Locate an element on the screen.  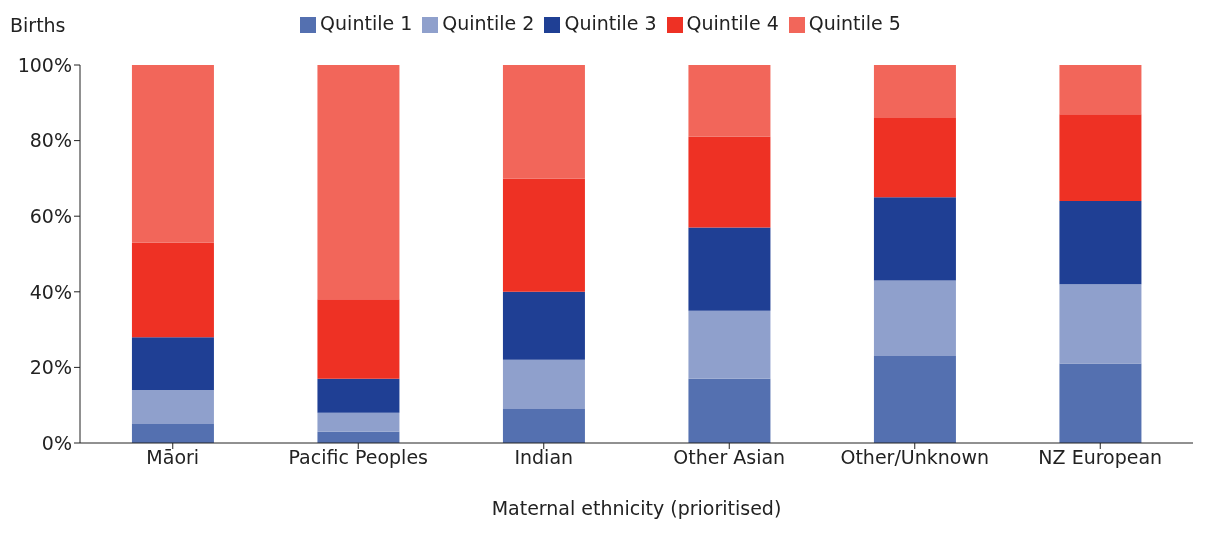
legend-label: Quintile 1 is located at coordinates (366, 23).